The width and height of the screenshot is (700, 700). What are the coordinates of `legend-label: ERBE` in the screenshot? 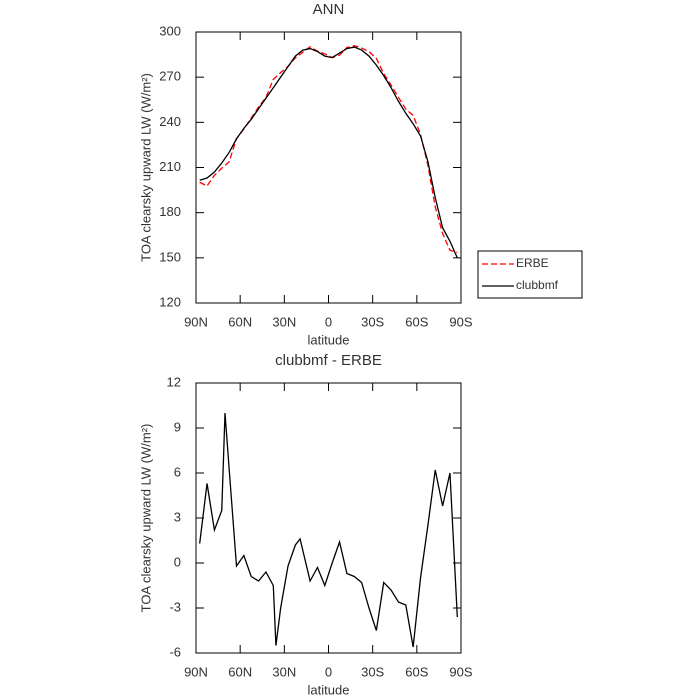 It's located at (532, 263).